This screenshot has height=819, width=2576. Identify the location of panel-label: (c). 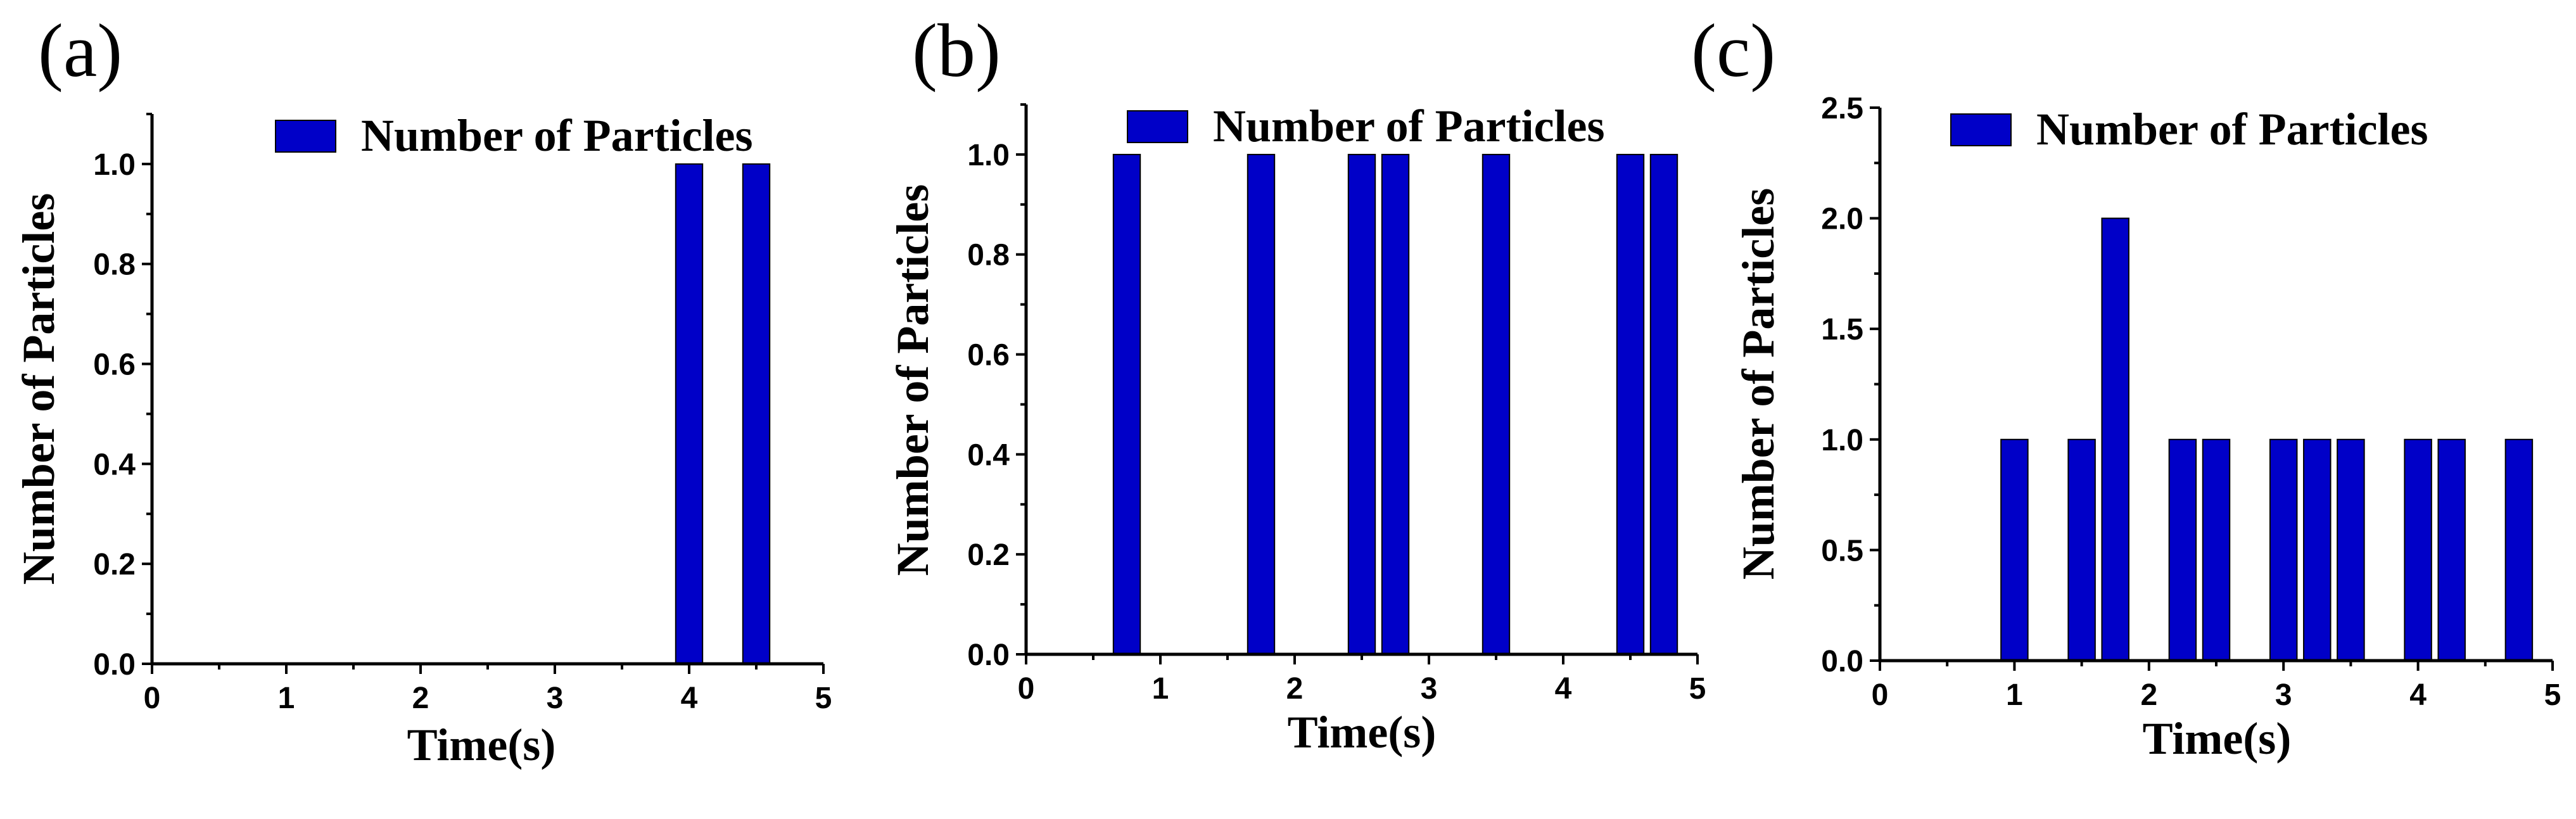
(1733, 50).